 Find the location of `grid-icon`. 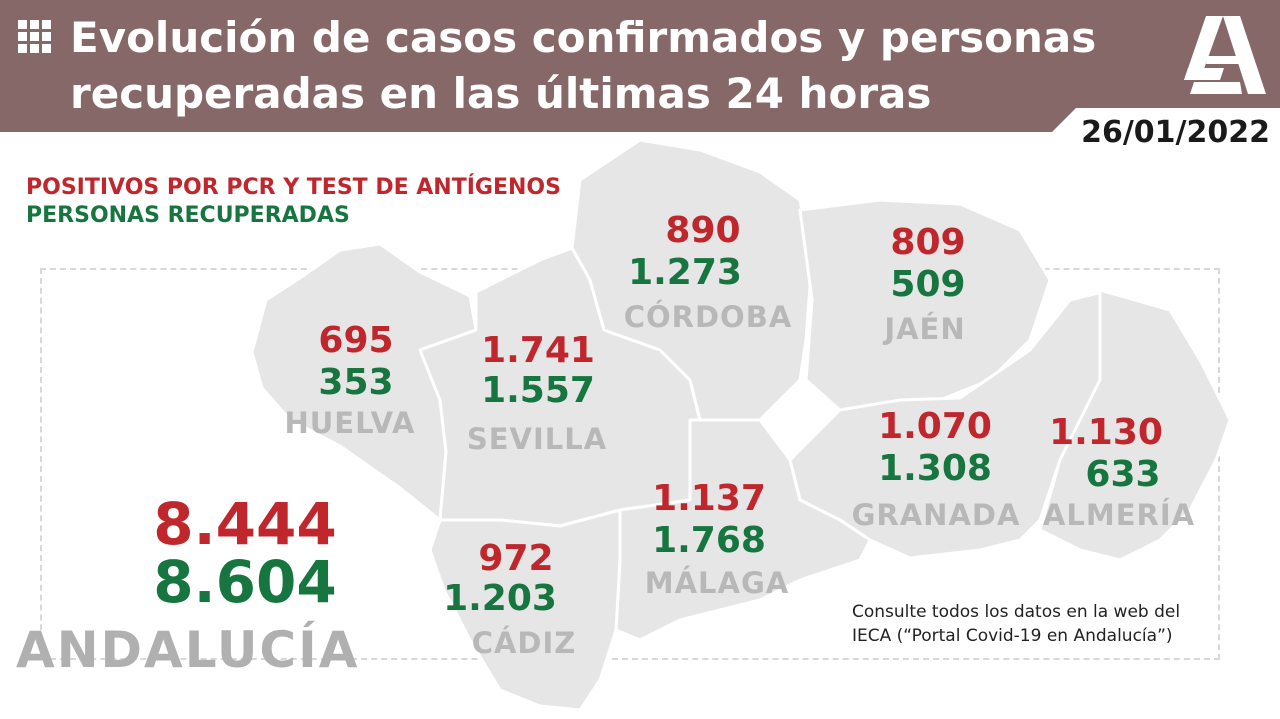

grid-icon is located at coordinates (35, 37).